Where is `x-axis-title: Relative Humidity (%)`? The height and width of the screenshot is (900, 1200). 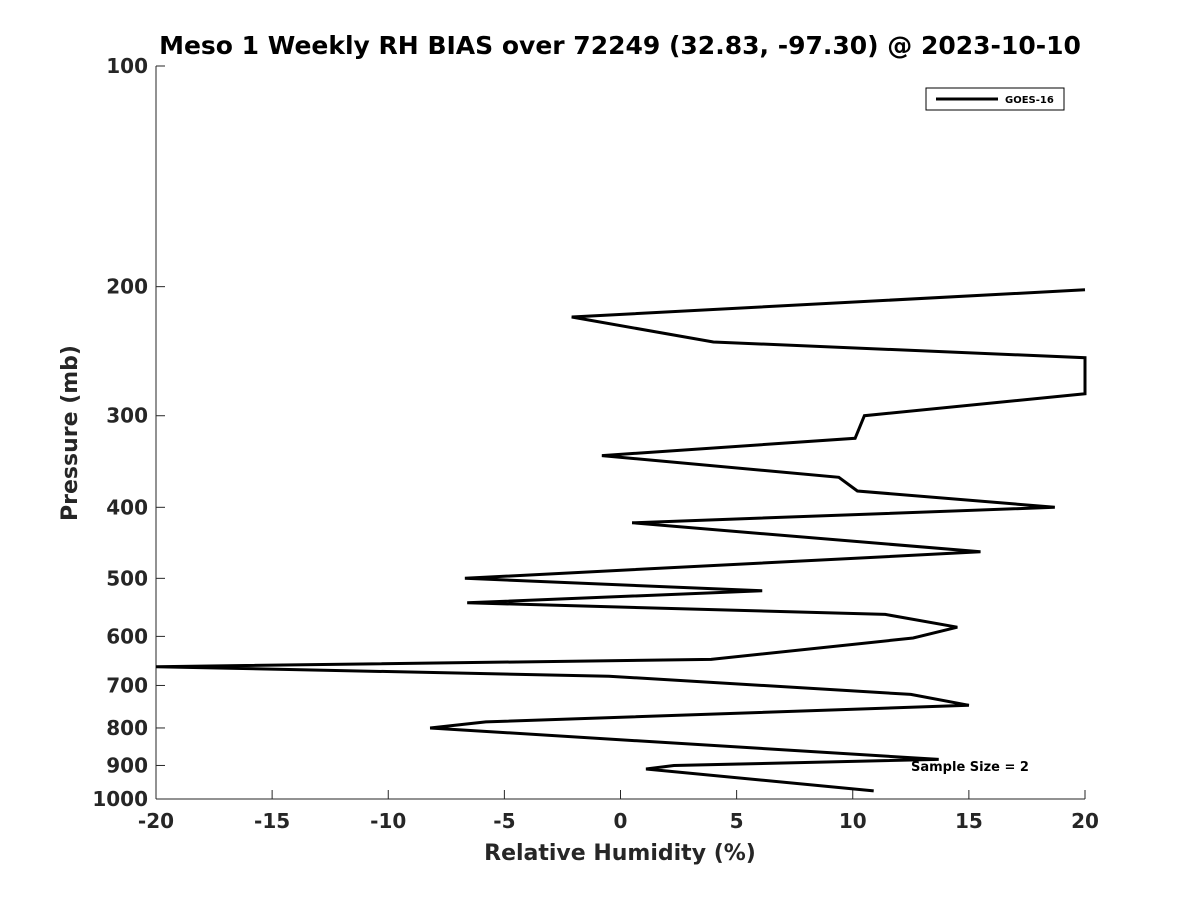
x-axis-title: Relative Humidity (%) is located at coordinates (620, 853).